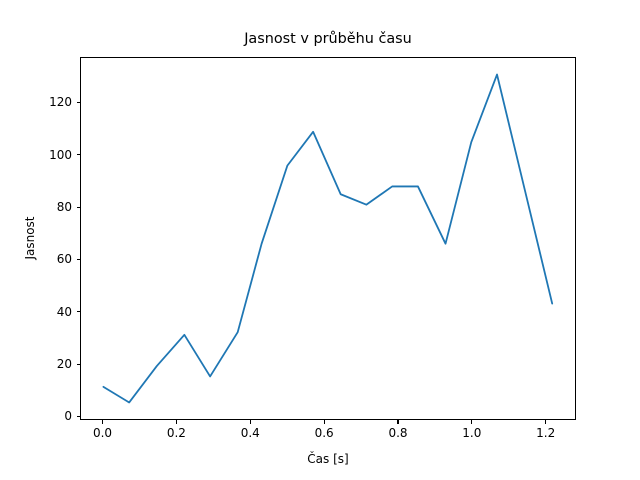  What do you see at coordinates (60, 102) in the screenshot?
I see `y-tick-label: 120` at bounding box center [60, 102].